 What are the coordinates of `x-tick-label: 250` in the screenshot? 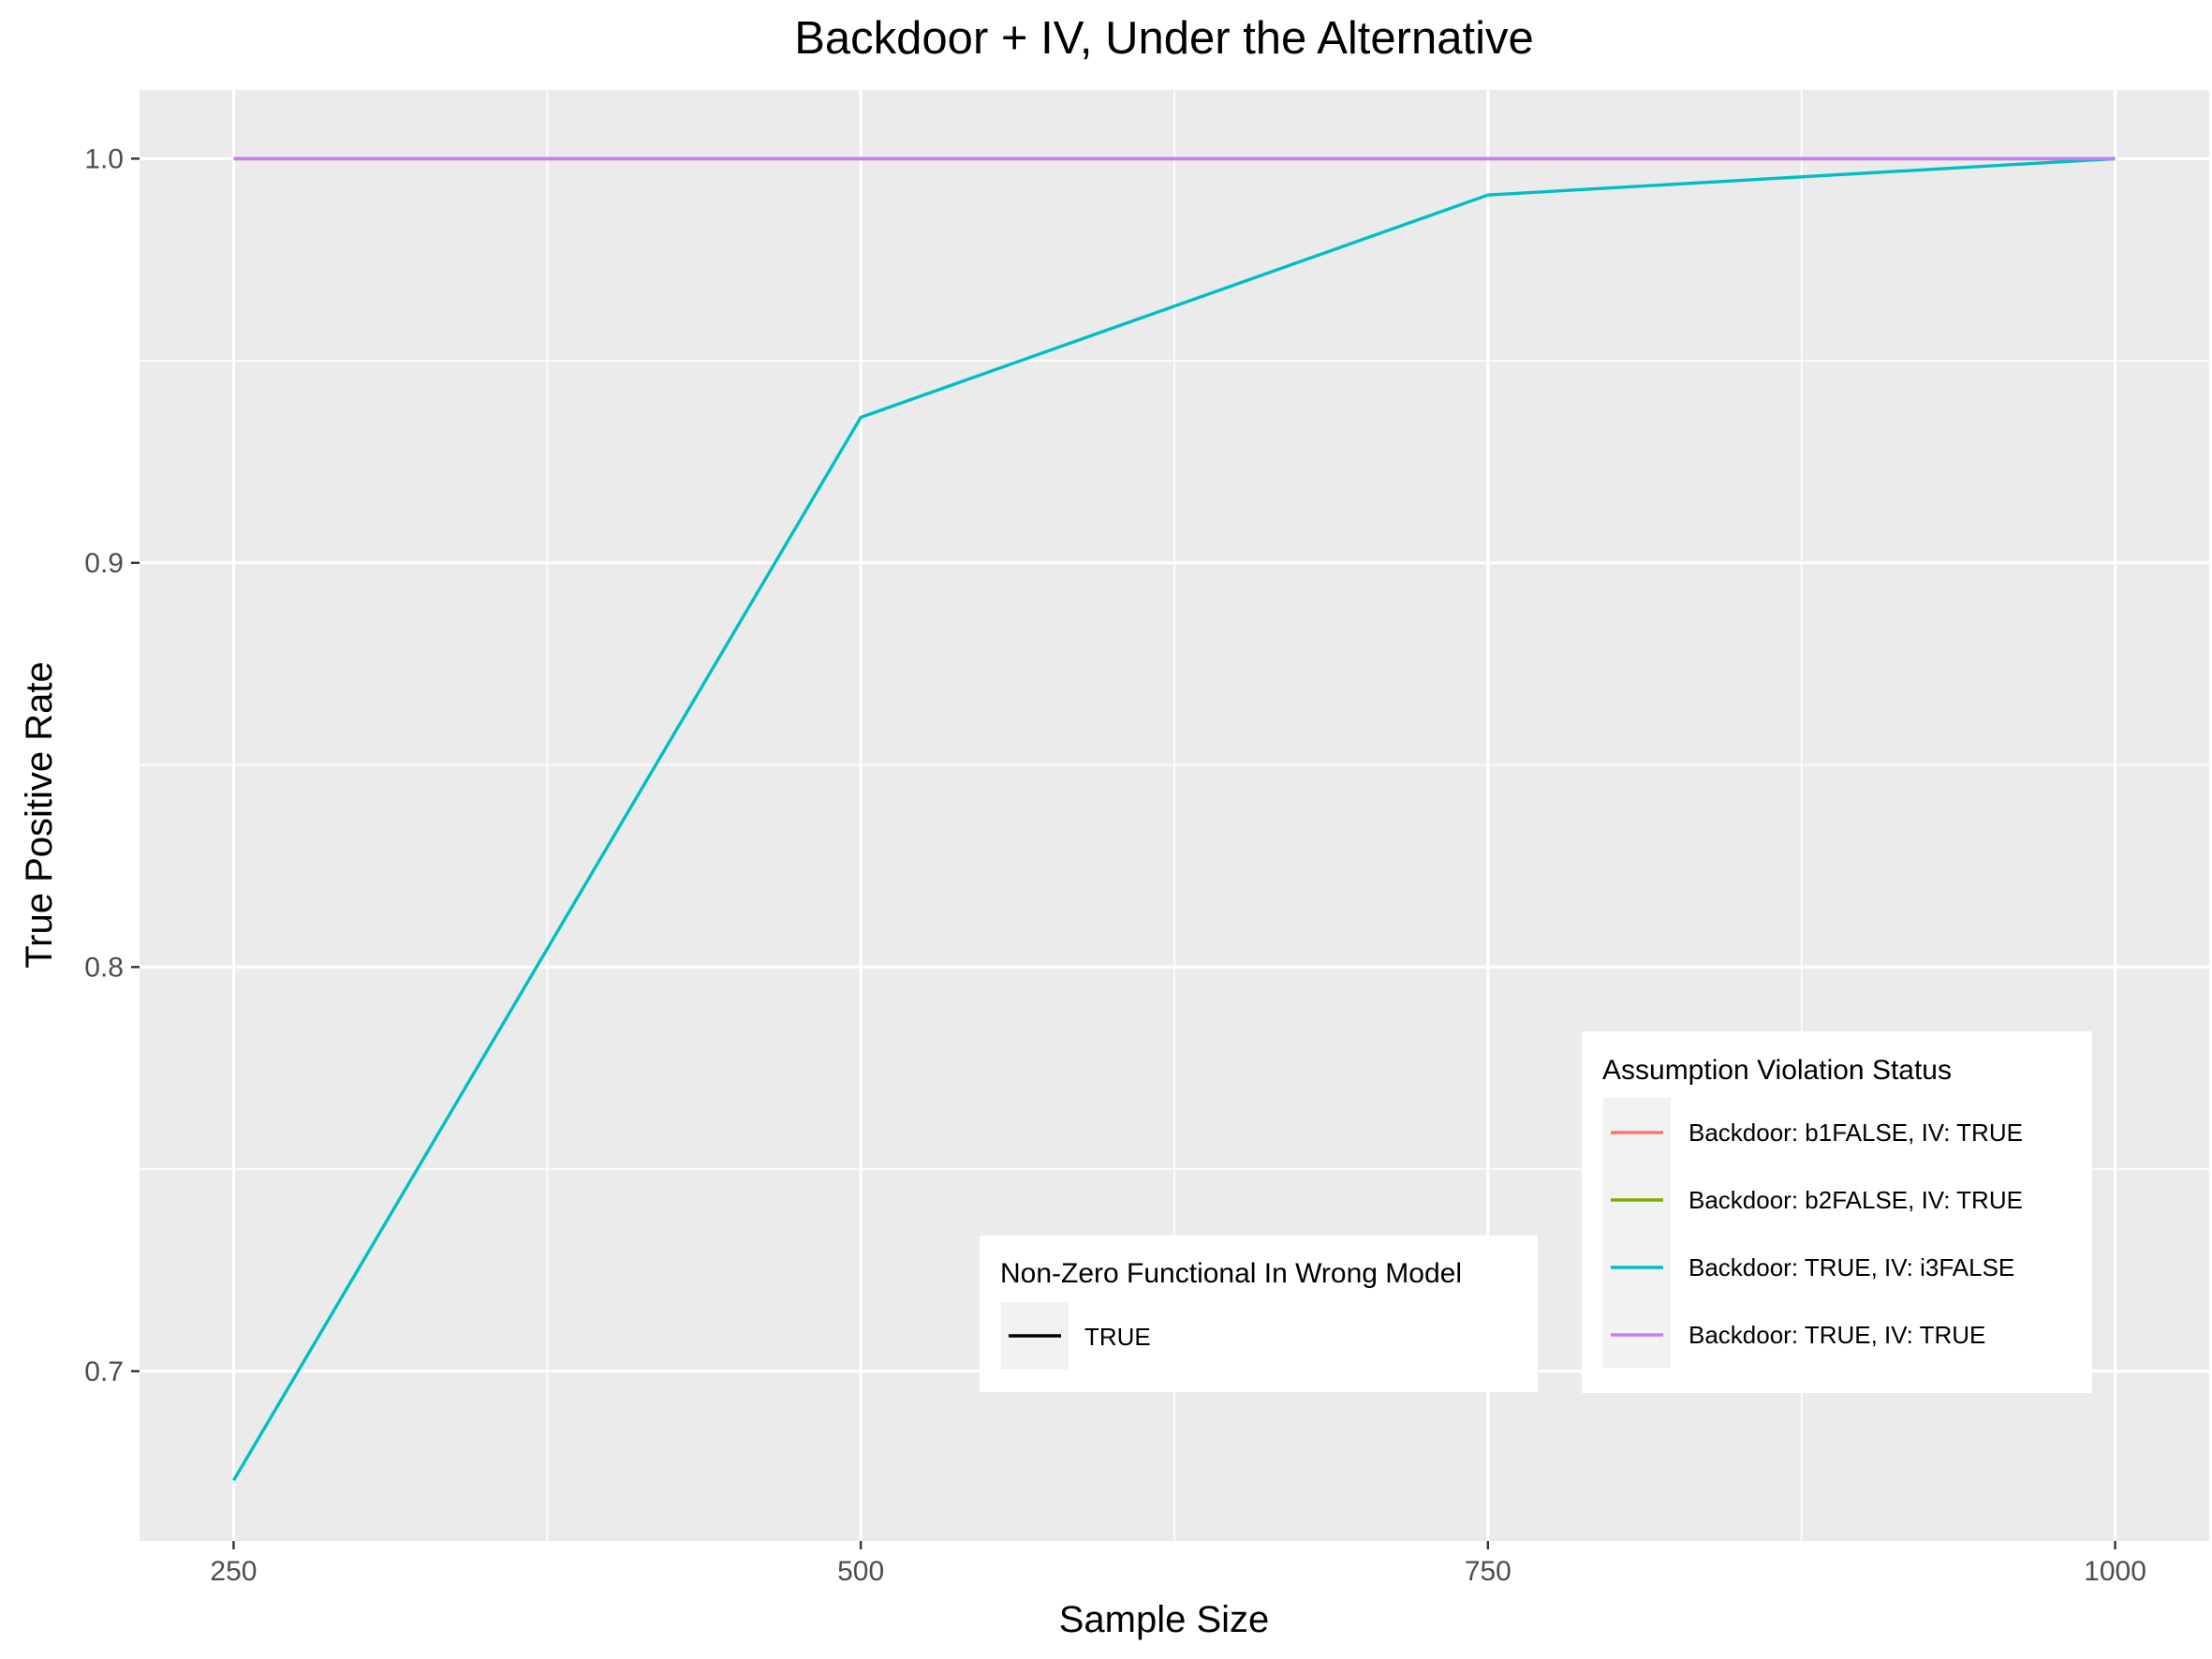 It's located at (233, 1572).